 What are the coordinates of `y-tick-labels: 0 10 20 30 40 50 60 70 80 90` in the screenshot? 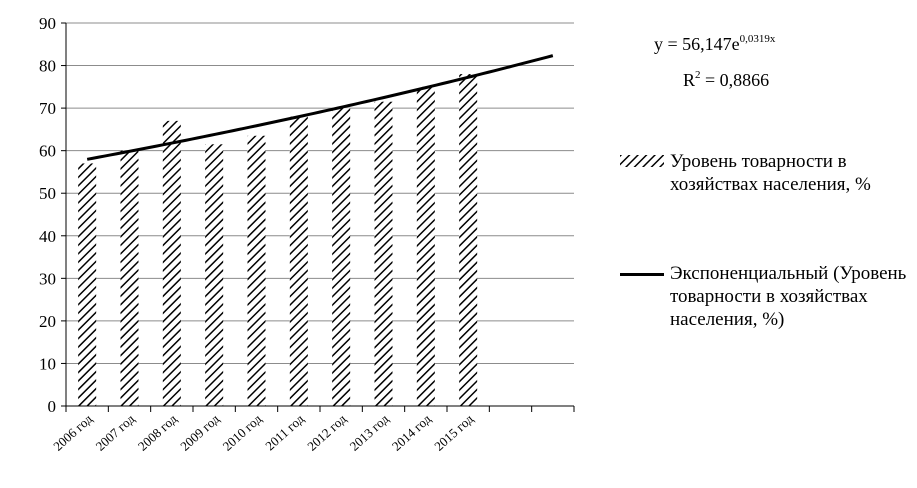 It's located at (47, 215).